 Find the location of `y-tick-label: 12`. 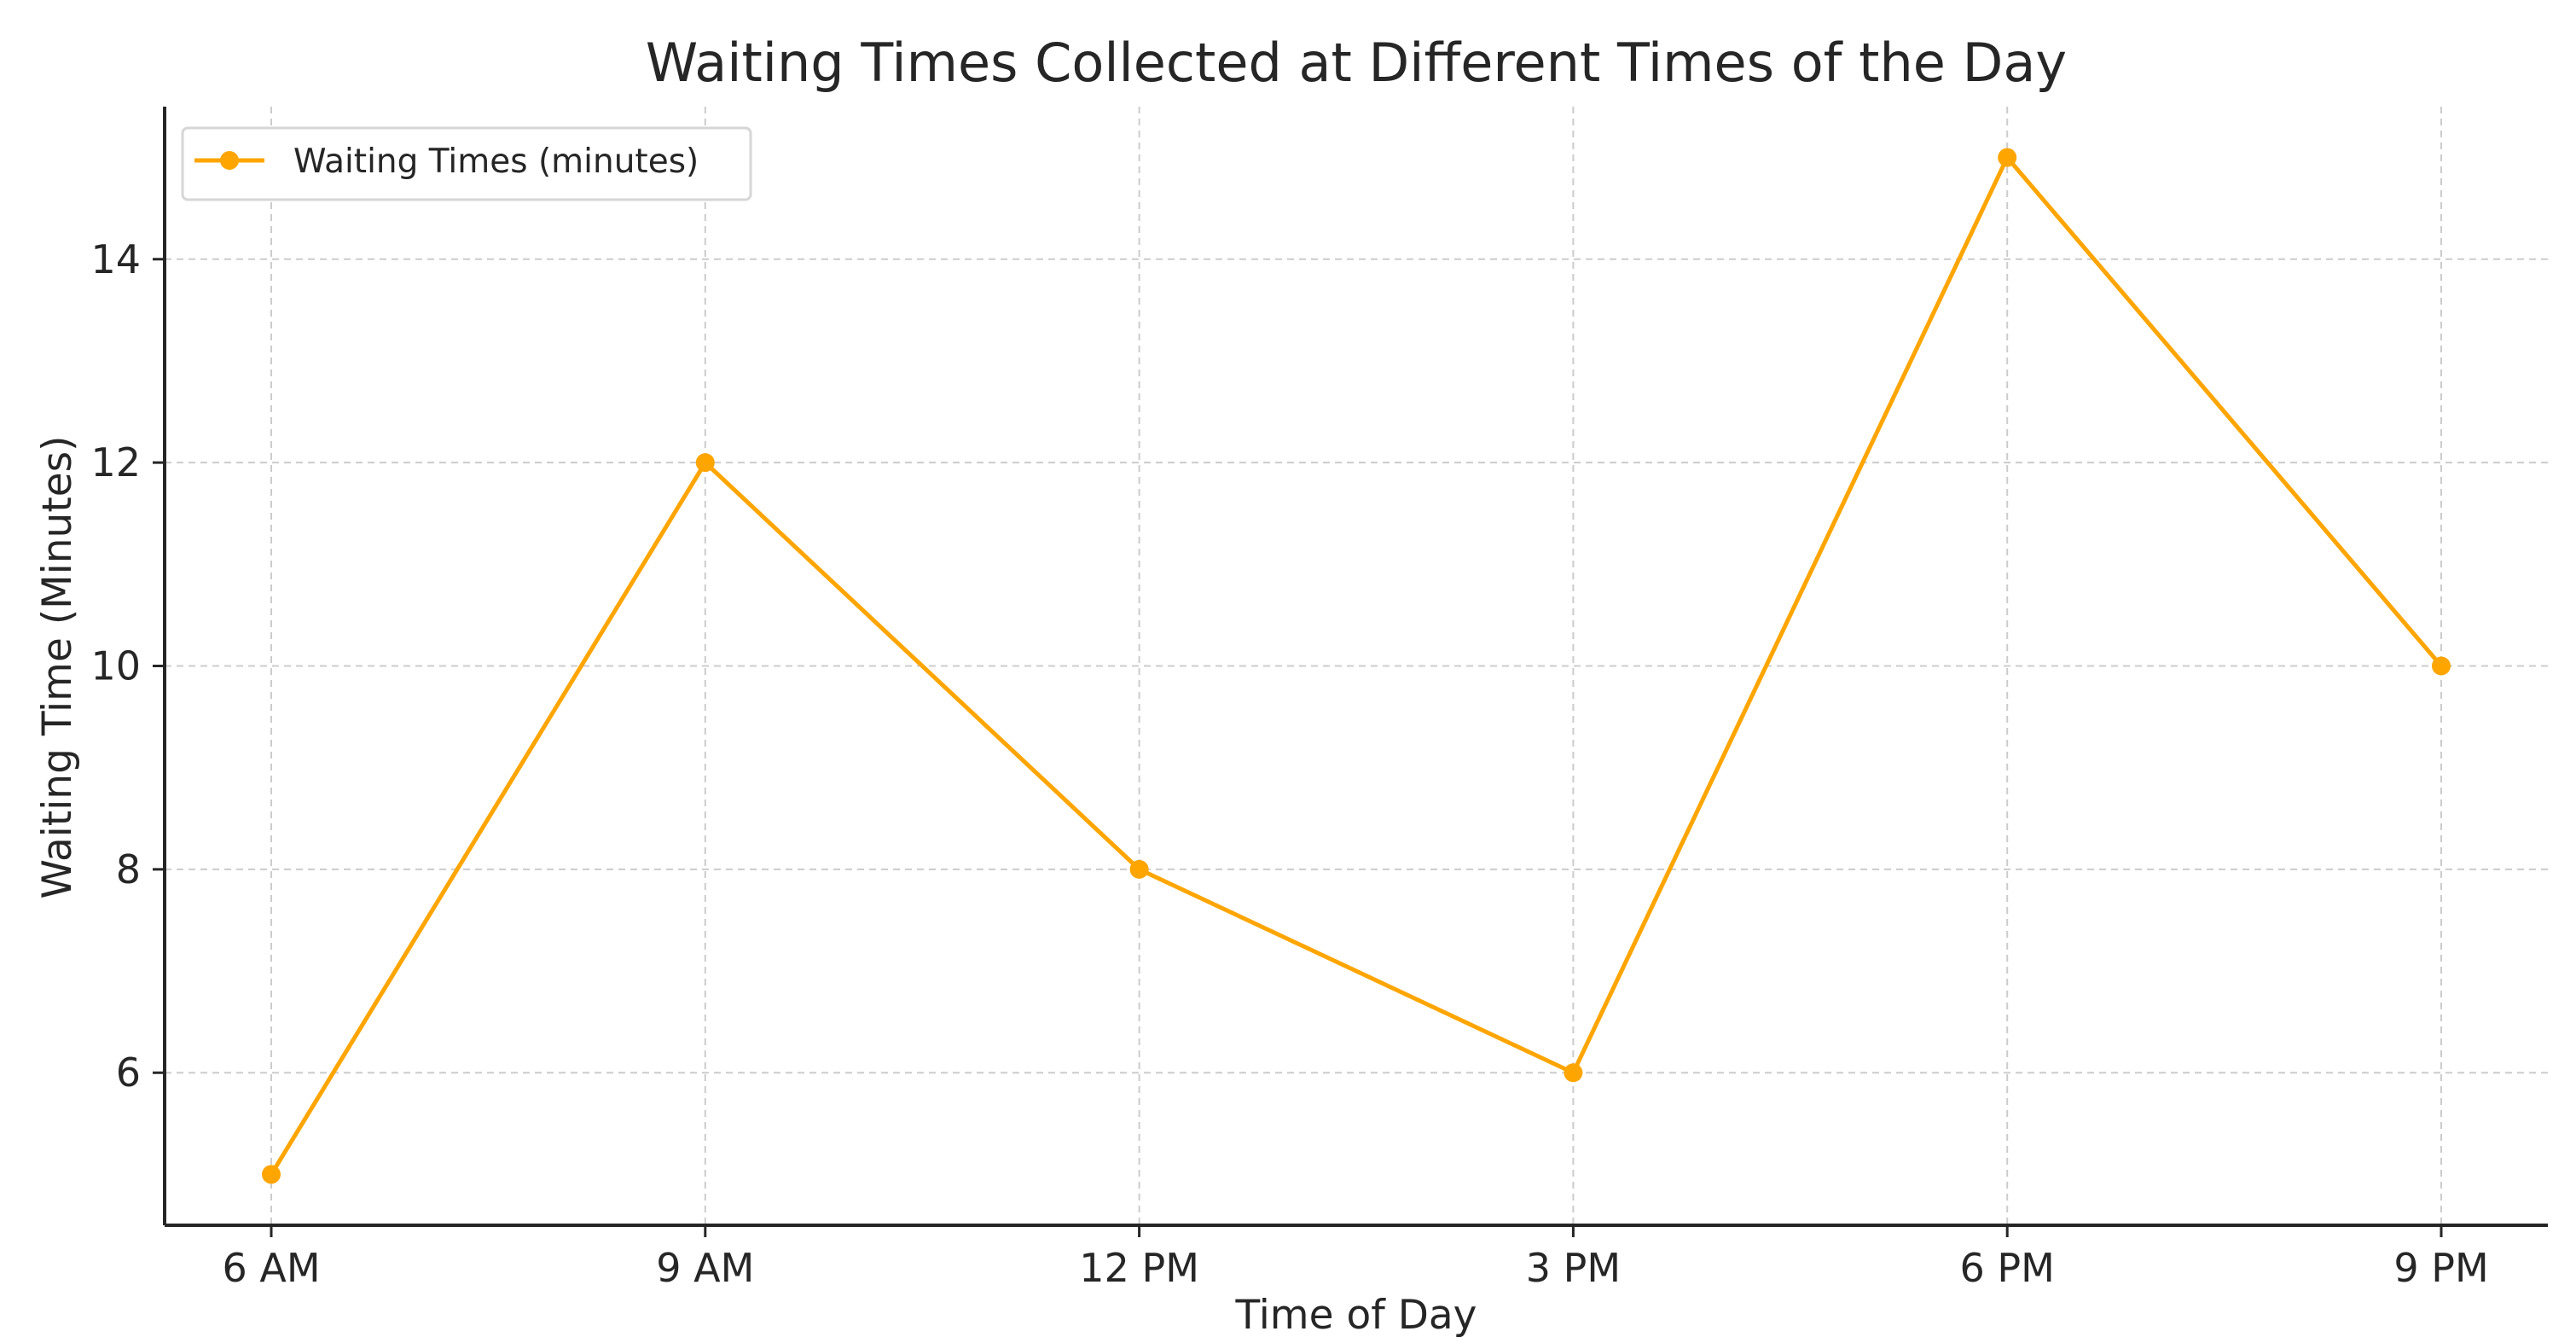

y-tick-label: 12 is located at coordinates (115, 462).